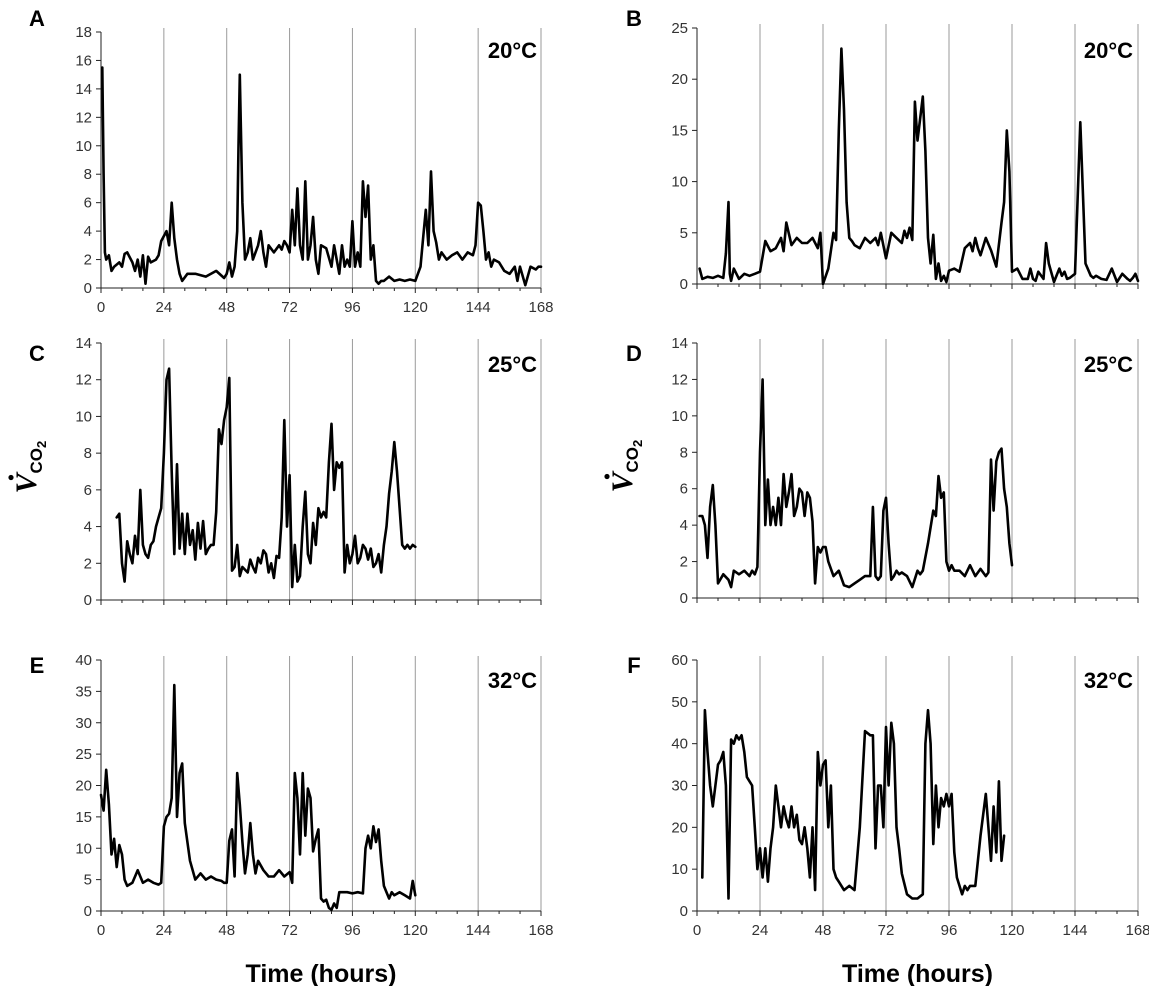  I want to click on y-tick-label: 50, so click(679, 702).